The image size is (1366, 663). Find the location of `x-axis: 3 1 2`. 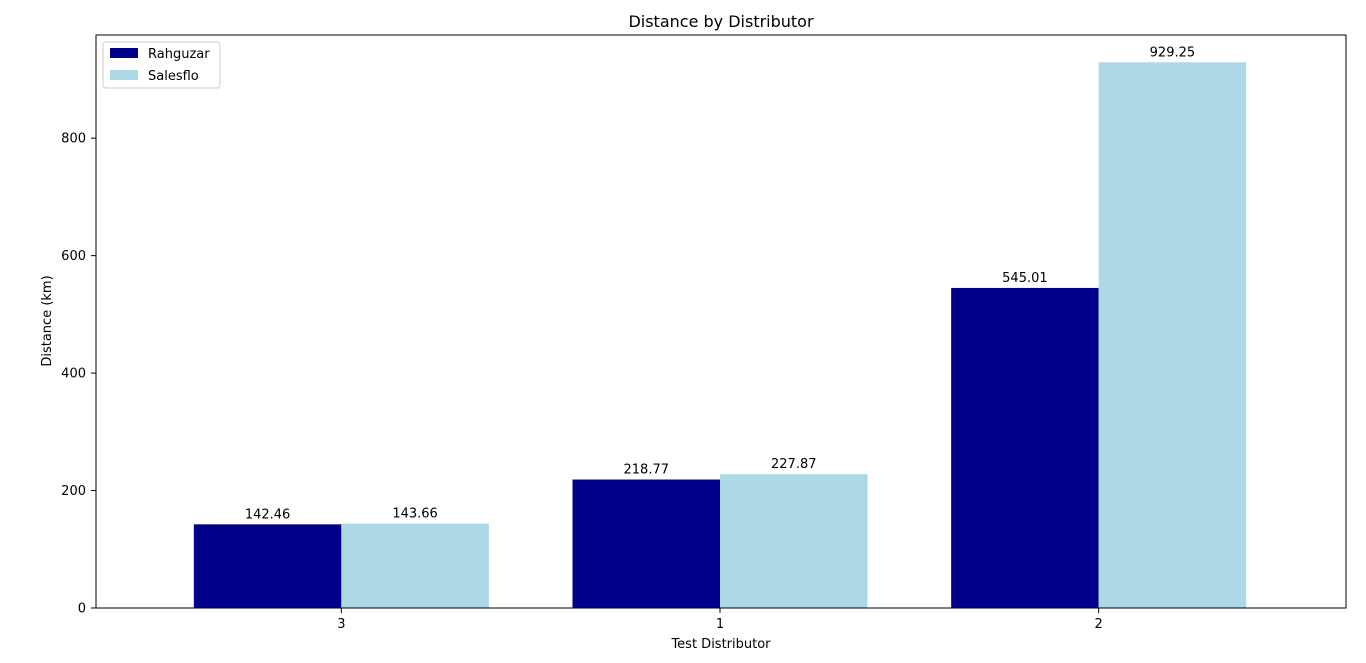

x-axis: 3 1 2 is located at coordinates (720, 620).